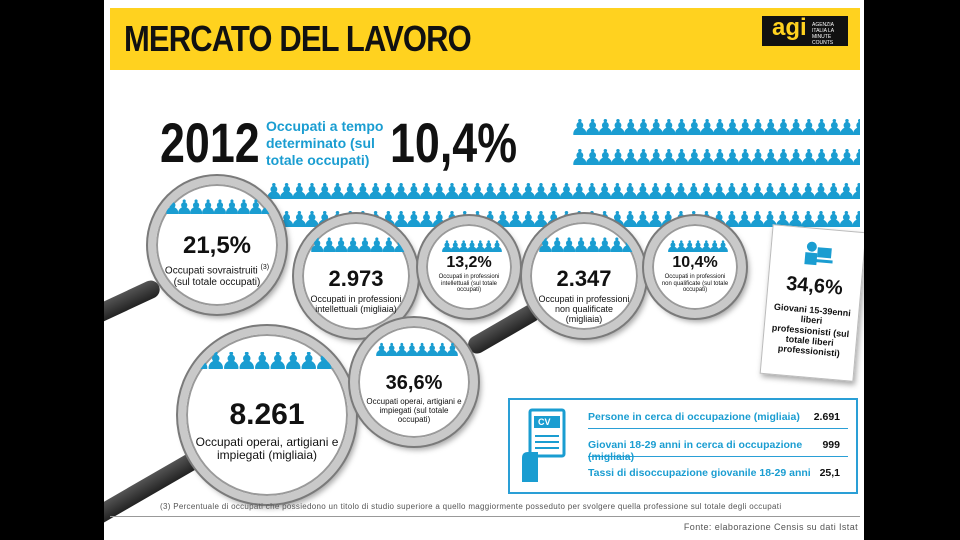 This screenshot has width=960, height=540. Describe the element at coordinates (268, 362) in the screenshot. I see `people-icon: ♟♟♟♟♟♟♟♟♟♟` at that location.